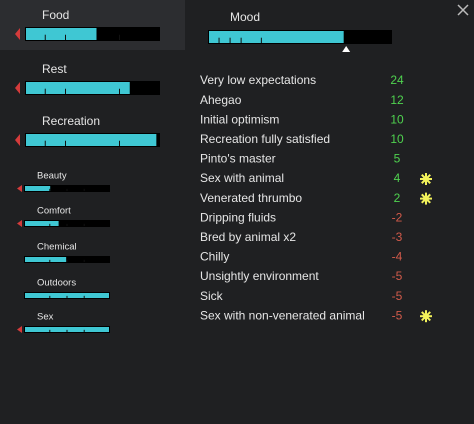 This screenshot has width=474, height=424. I want to click on small-need-label: Sex, so click(45, 317).